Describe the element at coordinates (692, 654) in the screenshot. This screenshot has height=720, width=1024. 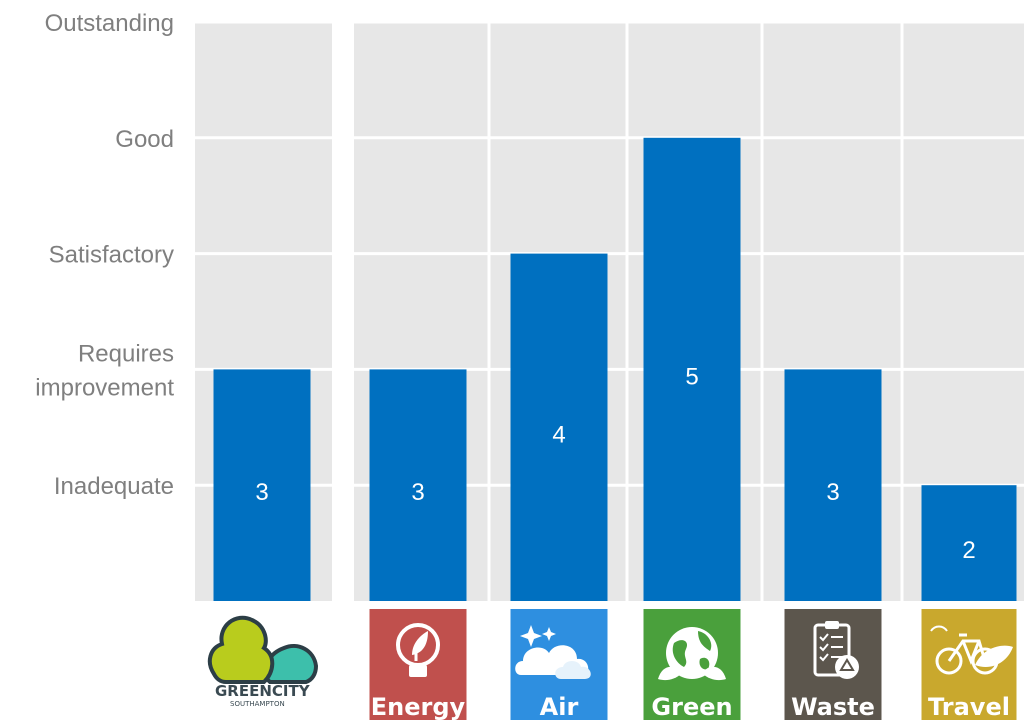
I see `earth-leaves-icon` at that location.